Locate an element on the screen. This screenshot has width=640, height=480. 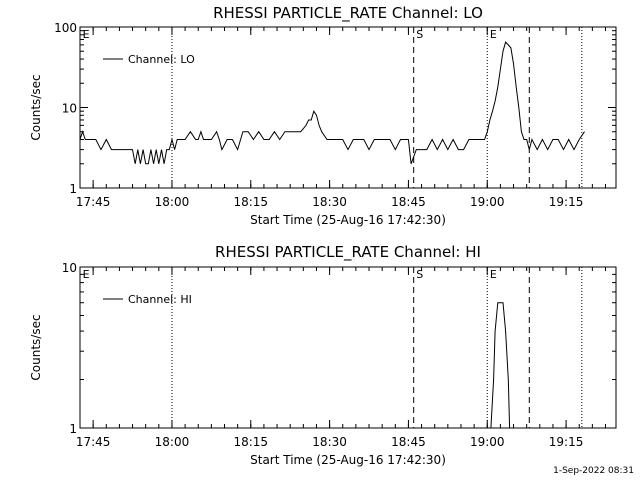
lo-y-axis-label: Counts/sec is located at coordinates (36, 107).